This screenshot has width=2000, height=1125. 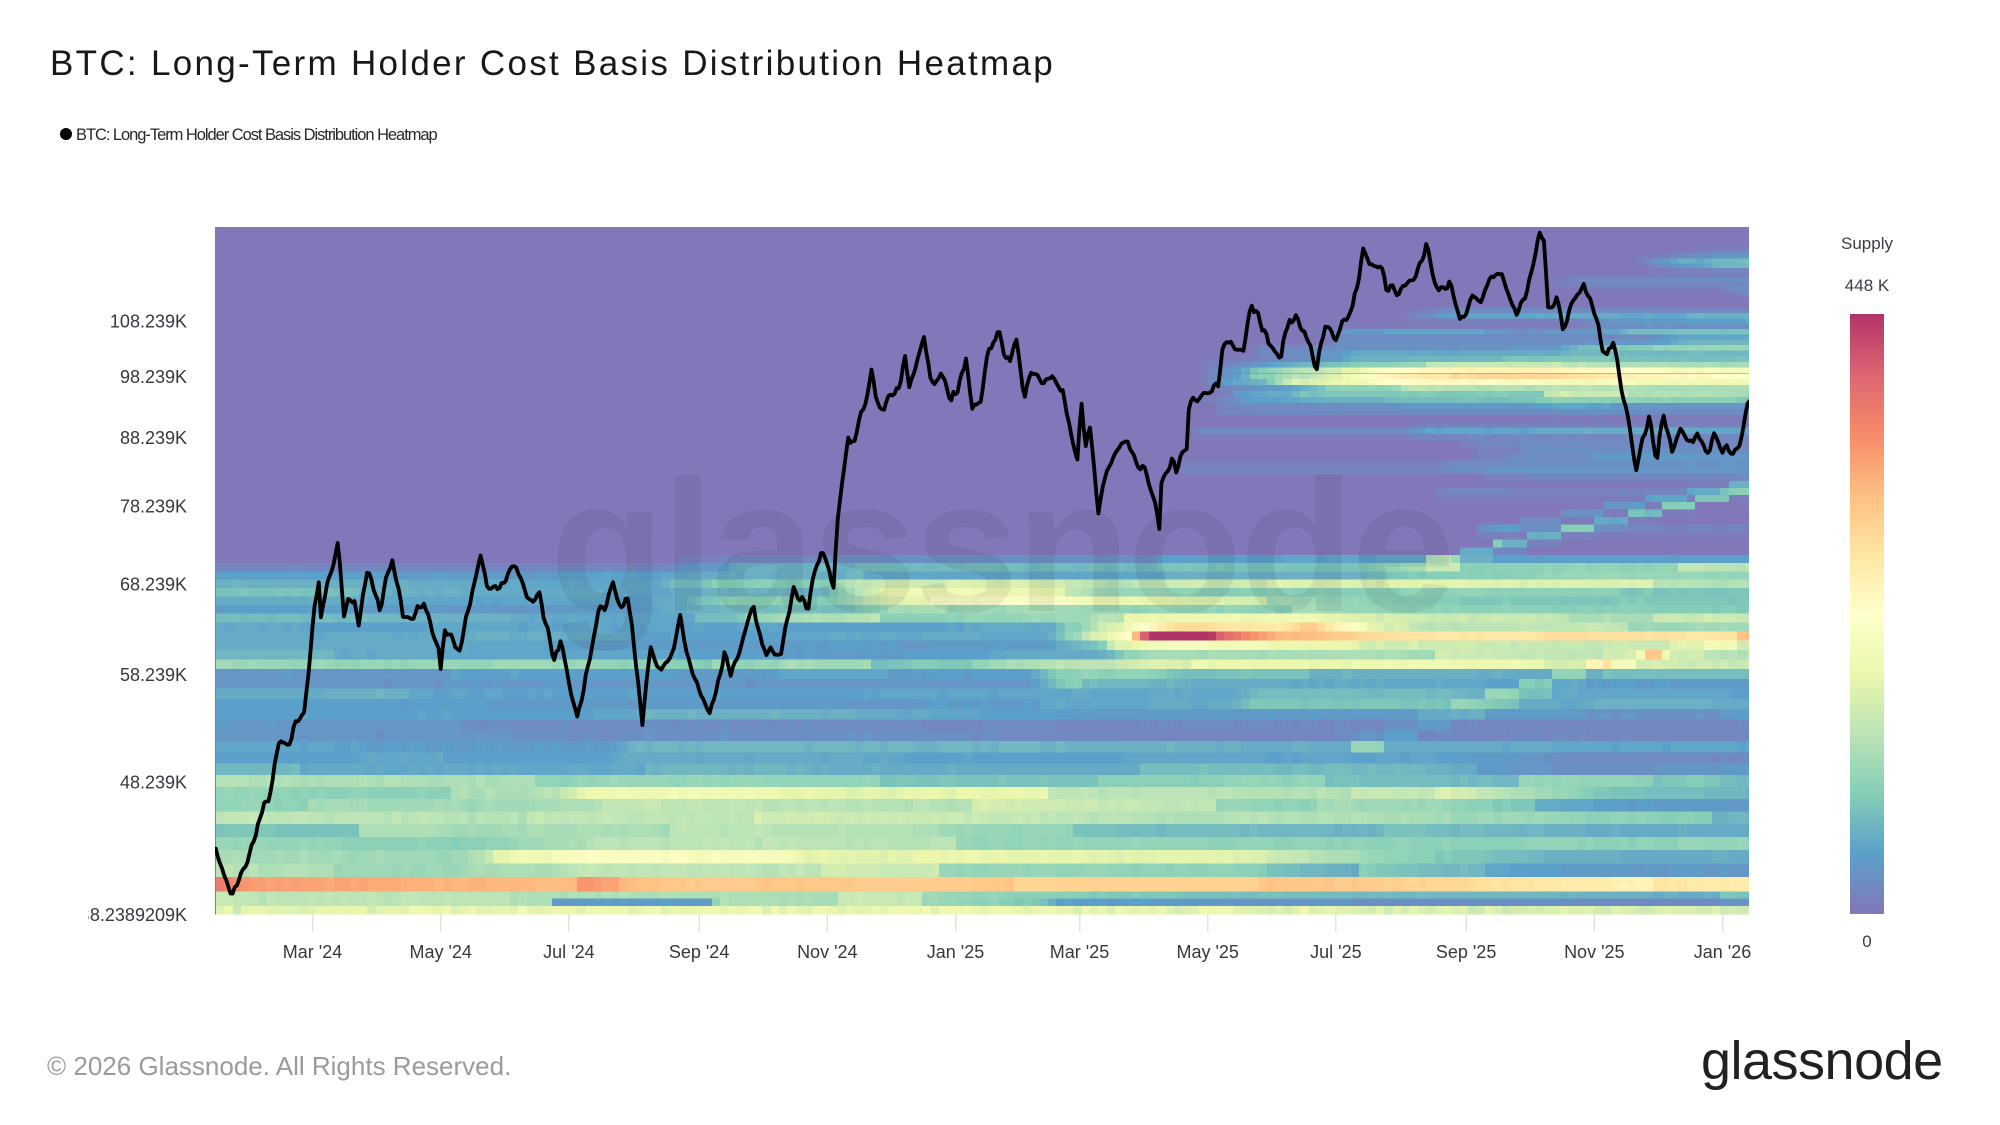 What do you see at coordinates (1079, 952) in the screenshot?
I see `svg-text: Mar '25` at bounding box center [1079, 952].